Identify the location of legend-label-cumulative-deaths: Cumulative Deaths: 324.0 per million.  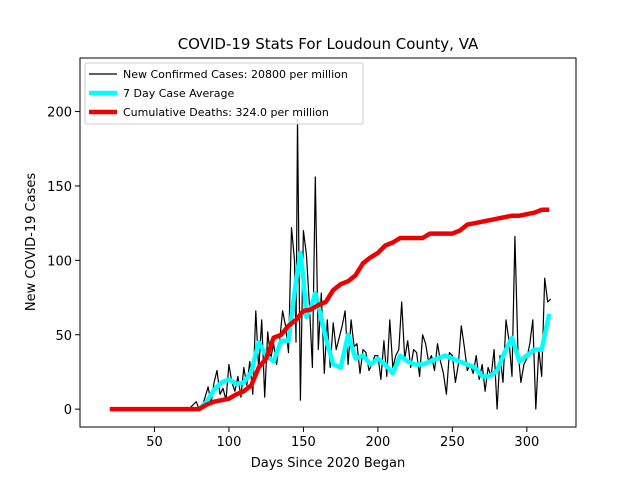
(226, 112).